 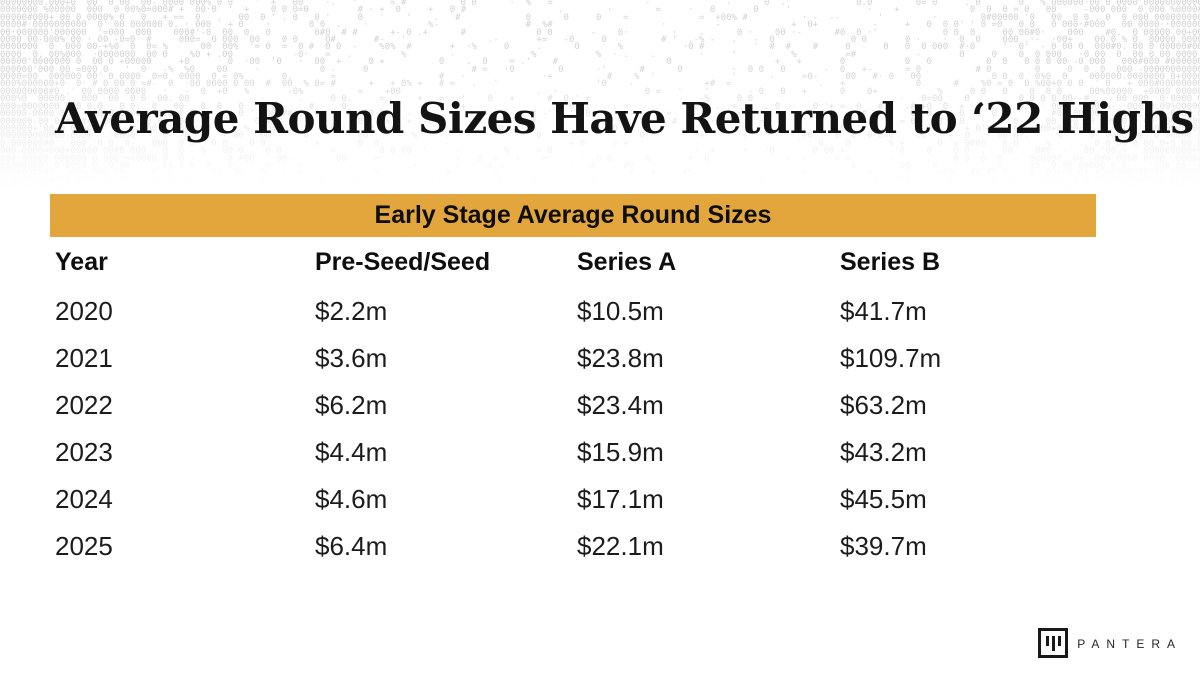 I want to click on series-a-cell: $17.1m, so click(x=620, y=499).